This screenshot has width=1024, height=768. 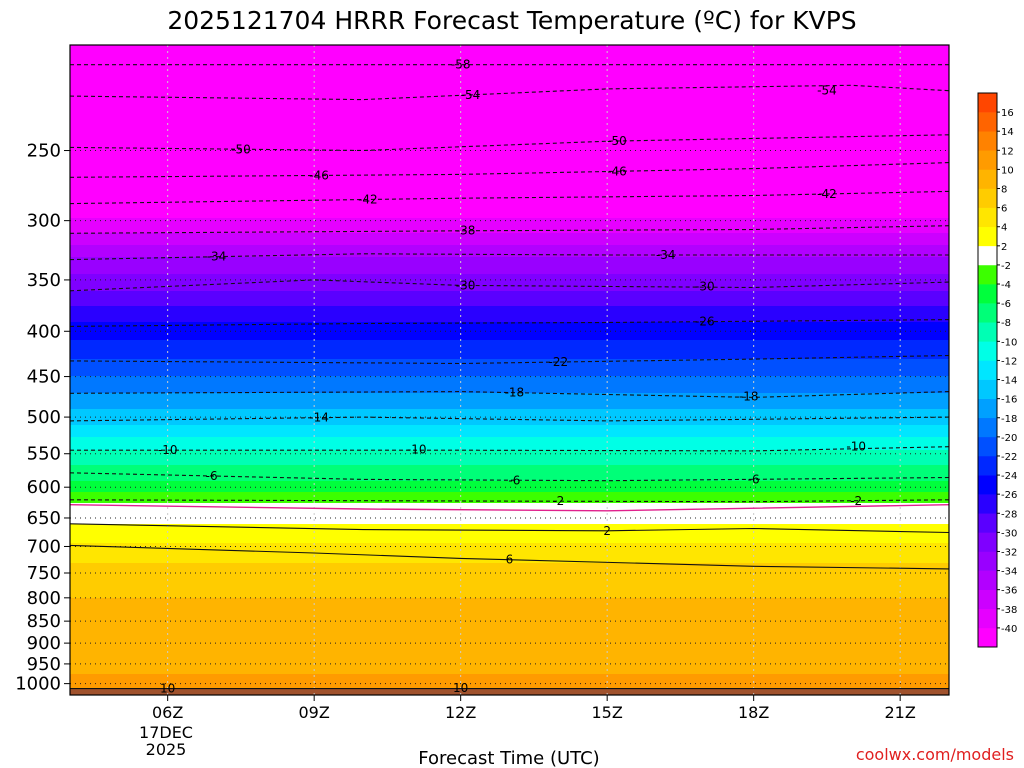 What do you see at coordinates (1009, 495) in the screenshot?
I see `colorbar-label: -26` at bounding box center [1009, 495].